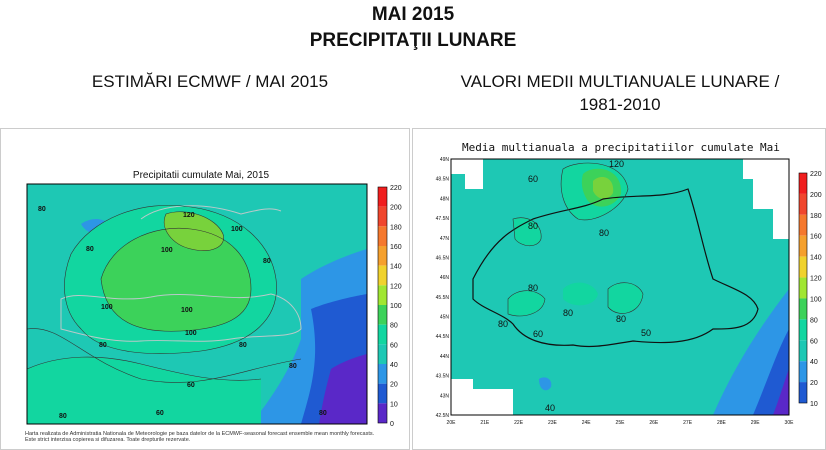 The width and height of the screenshot is (826, 450). Describe the element at coordinates (452, 423) in the screenshot. I see `lon-tick-label: 20E` at that location.